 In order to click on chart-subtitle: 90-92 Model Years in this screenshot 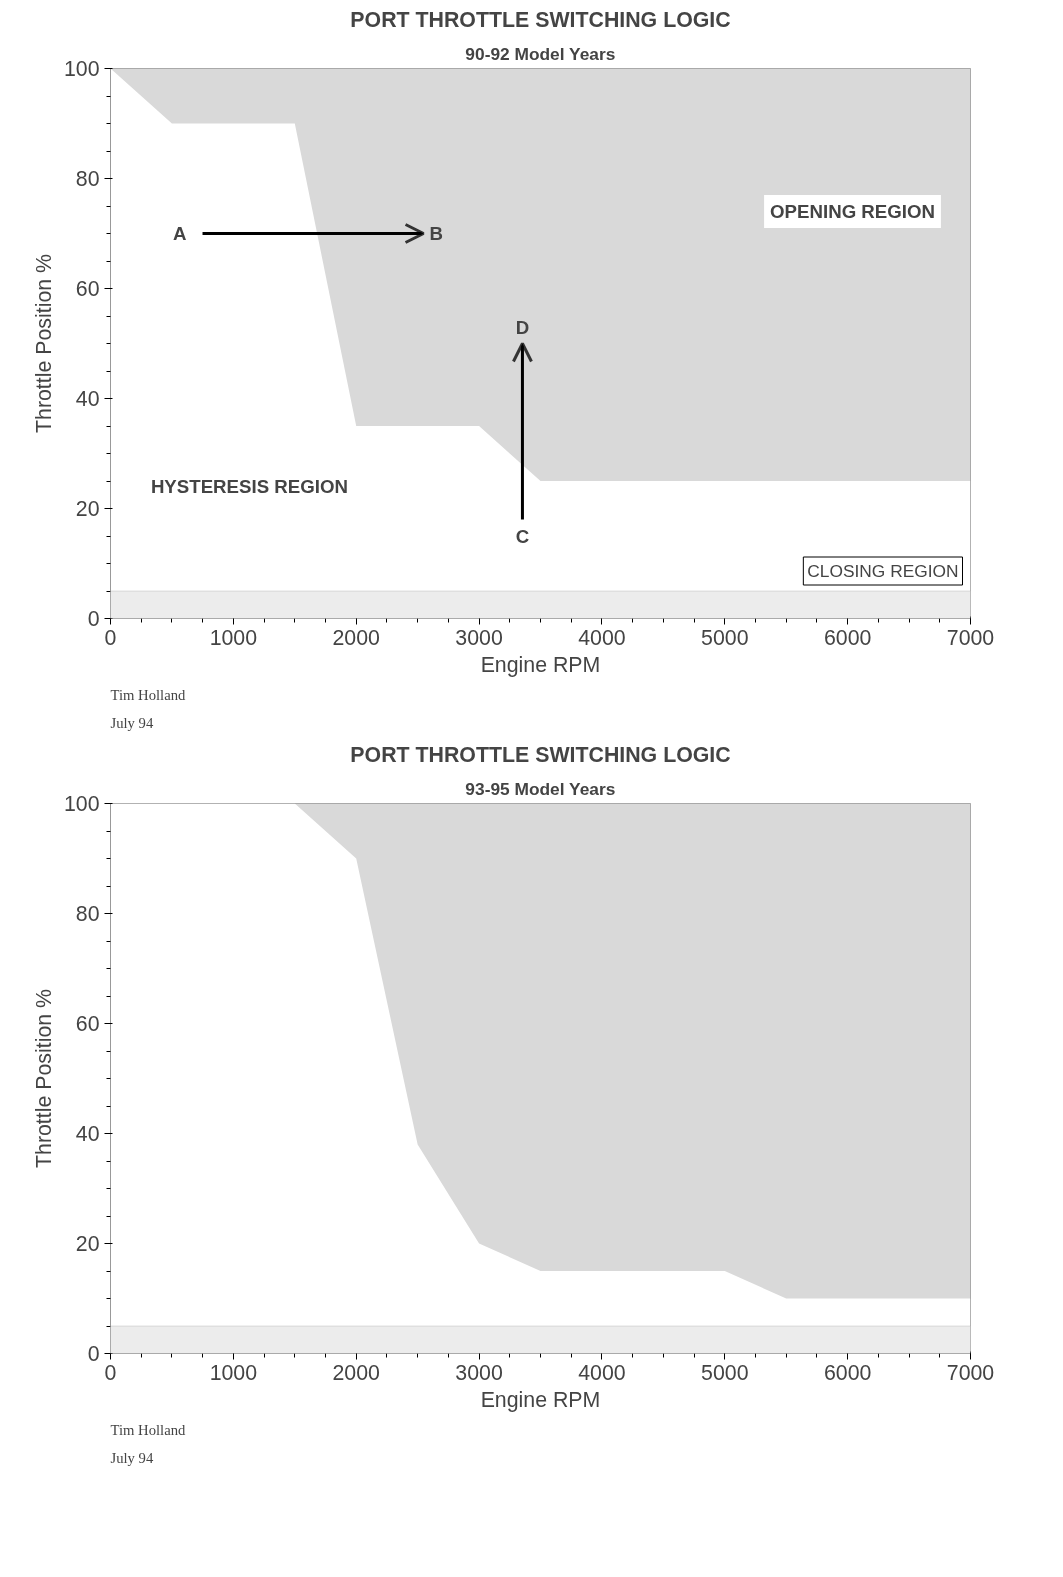, I will do `click(540, 53)`.